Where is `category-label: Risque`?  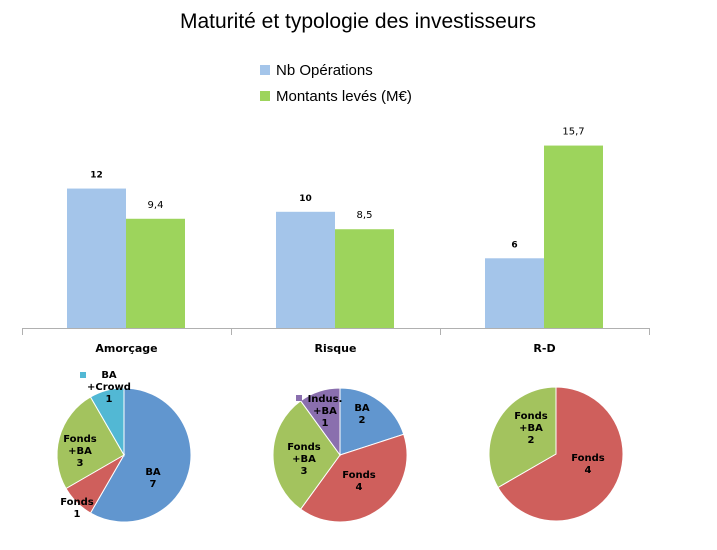
category-label: Risque is located at coordinates (336, 348).